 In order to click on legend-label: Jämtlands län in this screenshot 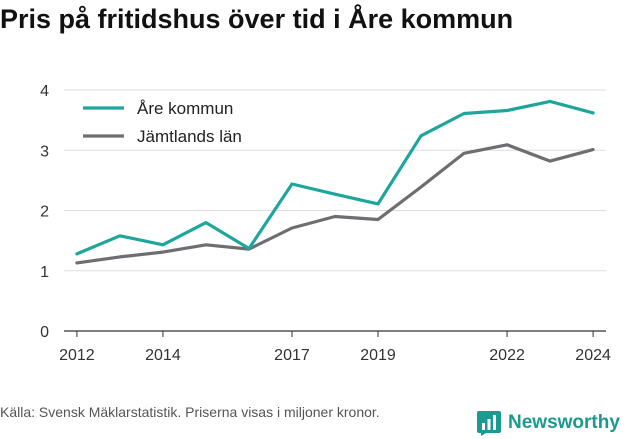, I will do `click(189, 136)`.